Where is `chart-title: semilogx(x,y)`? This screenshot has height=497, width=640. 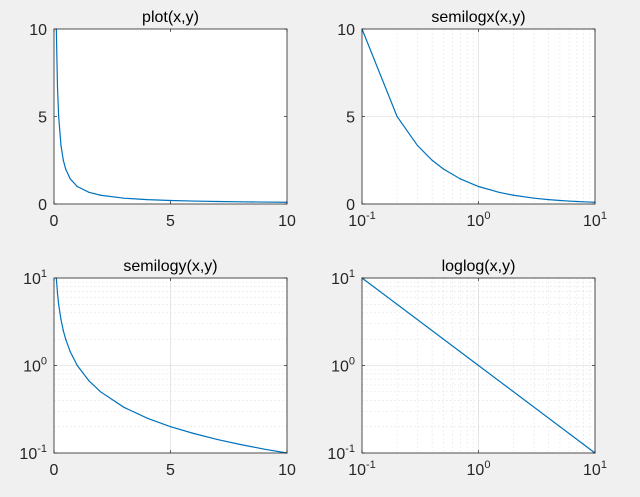 chart-title: semilogx(x,y) is located at coordinates (478, 17).